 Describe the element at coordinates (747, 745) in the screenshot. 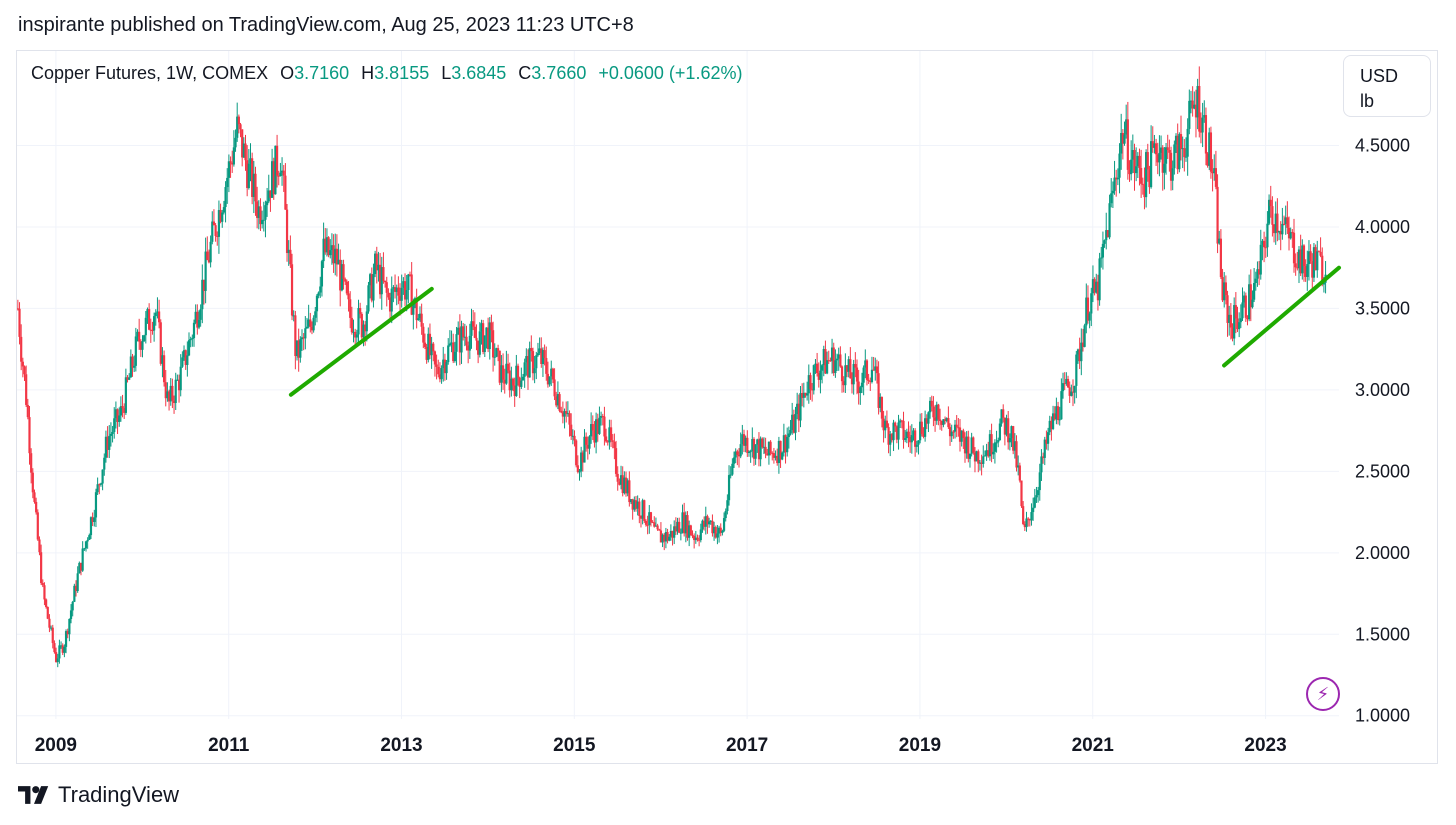

I see `x-tick-label: 2017` at that location.